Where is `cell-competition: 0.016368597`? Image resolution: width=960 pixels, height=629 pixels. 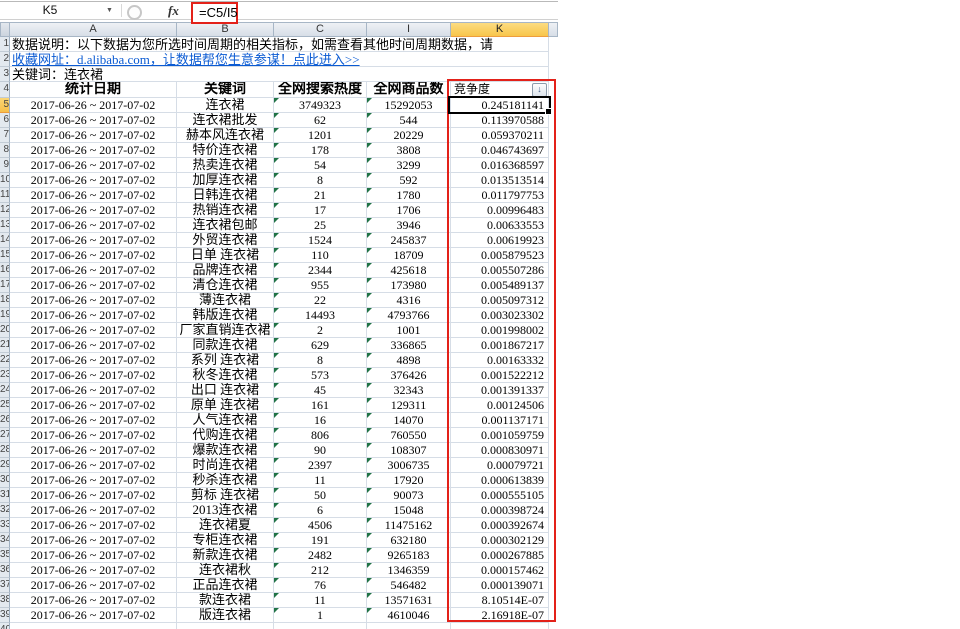 cell-competition: 0.016368597 is located at coordinates (500, 165).